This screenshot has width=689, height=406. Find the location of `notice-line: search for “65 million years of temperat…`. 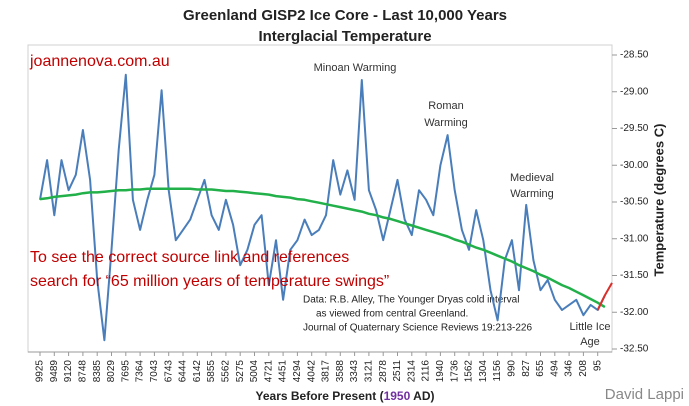

notice-line: search for “65 million years of temperat… is located at coordinates (209, 281).